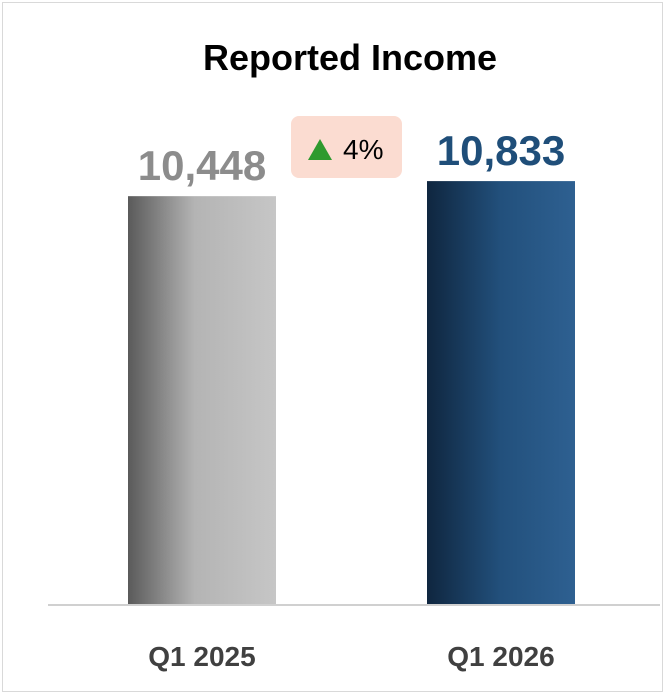 This screenshot has width=667, height=695. What do you see at coordinates (501, 393) in the screenshot?
I see `bar-q1-2026` at bounding box center [501, 393].